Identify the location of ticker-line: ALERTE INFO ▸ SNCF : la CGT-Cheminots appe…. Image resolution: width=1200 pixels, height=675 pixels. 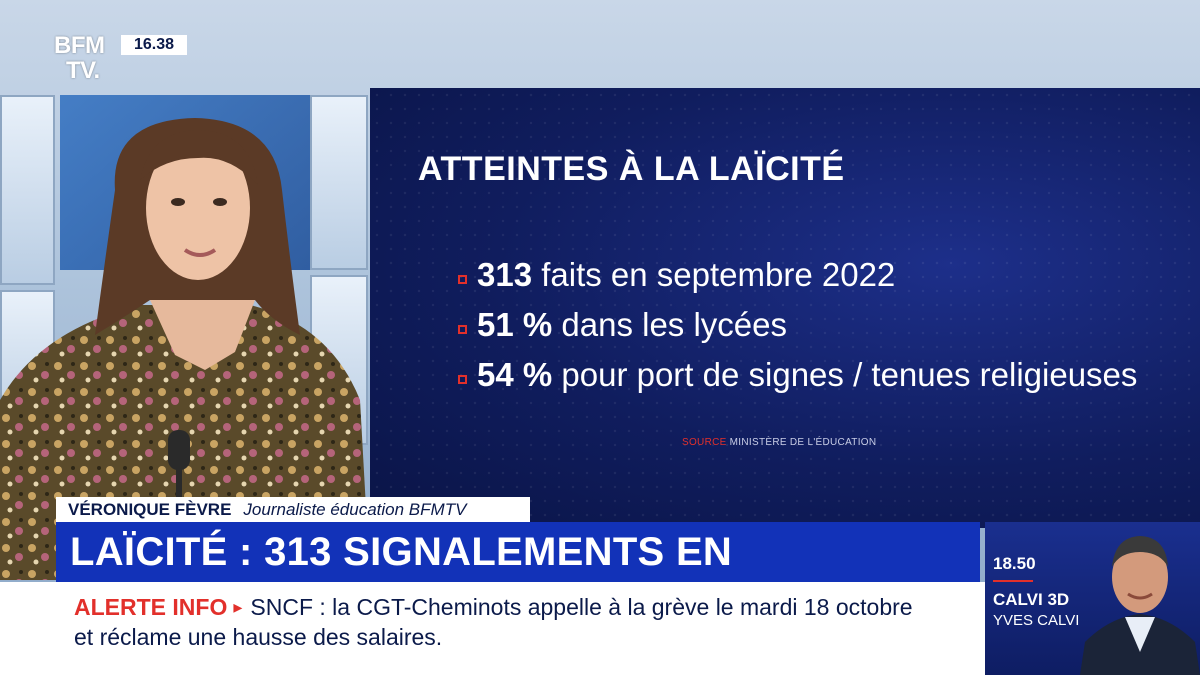
(493, 607).